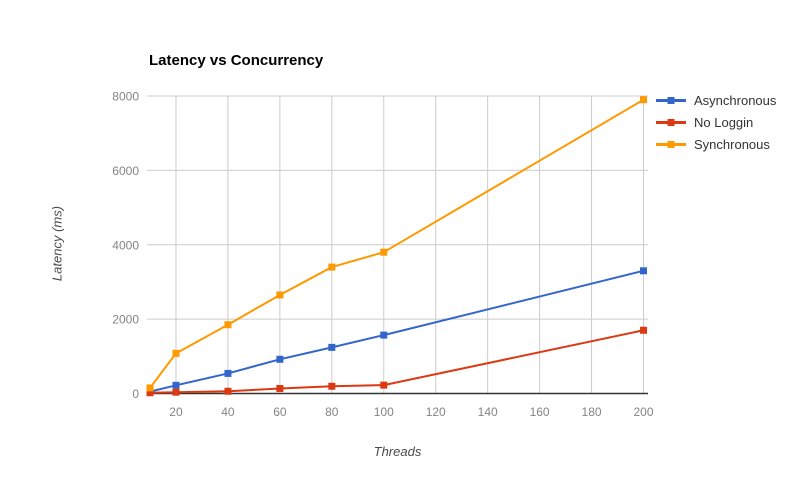  Describe the element at coordinates (280, 412) in the screenshot. I see `x-tick-label-60: 60` at that location.